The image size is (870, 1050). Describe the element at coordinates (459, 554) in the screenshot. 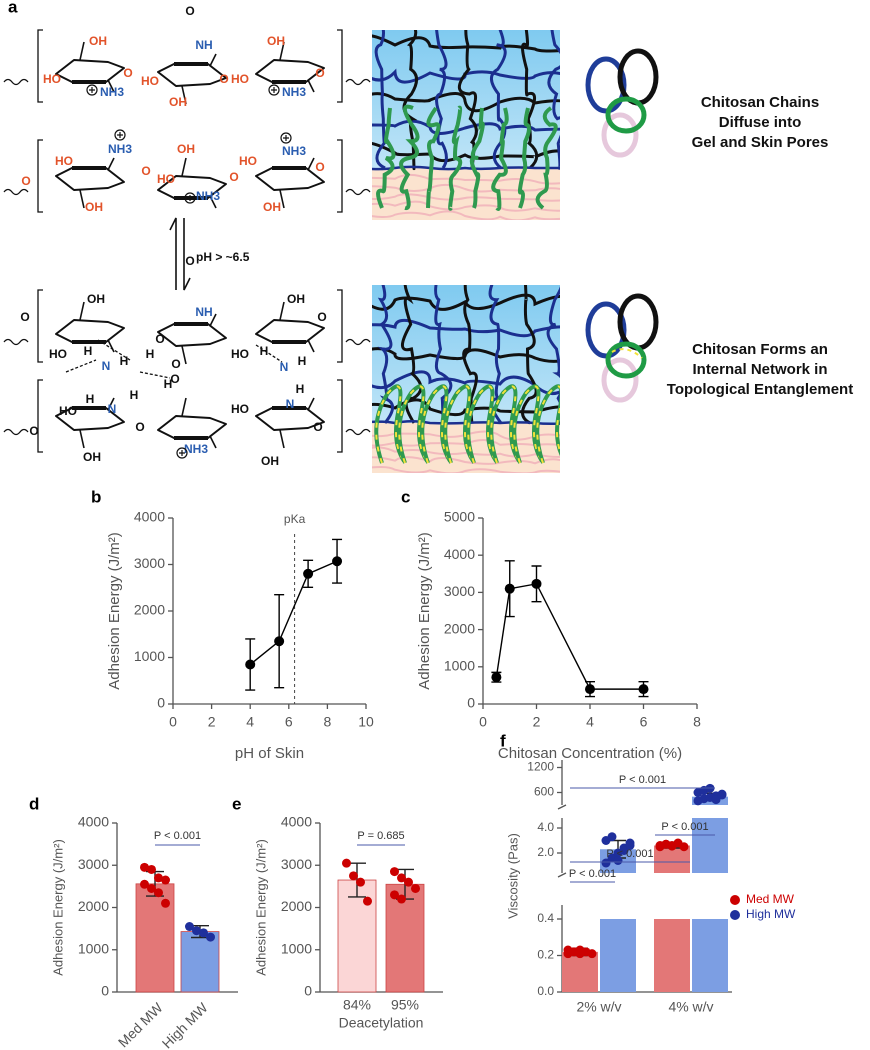

I see `y-tick-label: 4000` at that location.